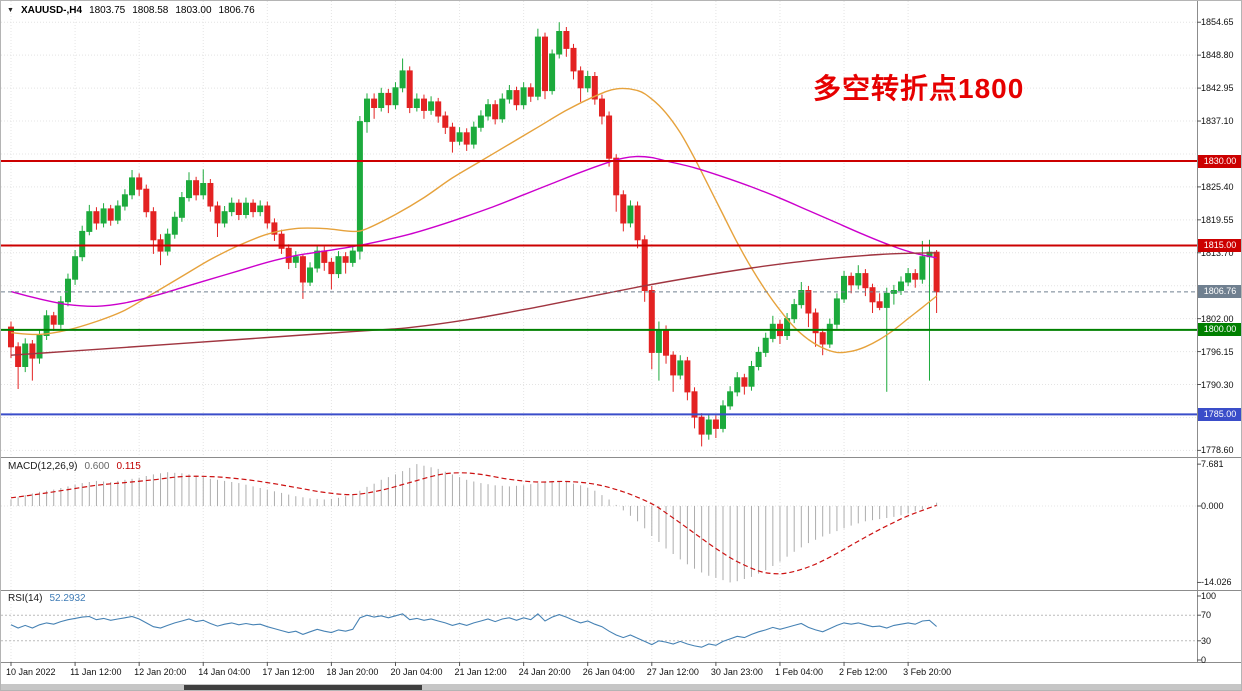  I want to click on ma-slow-line, so click(473, 304).